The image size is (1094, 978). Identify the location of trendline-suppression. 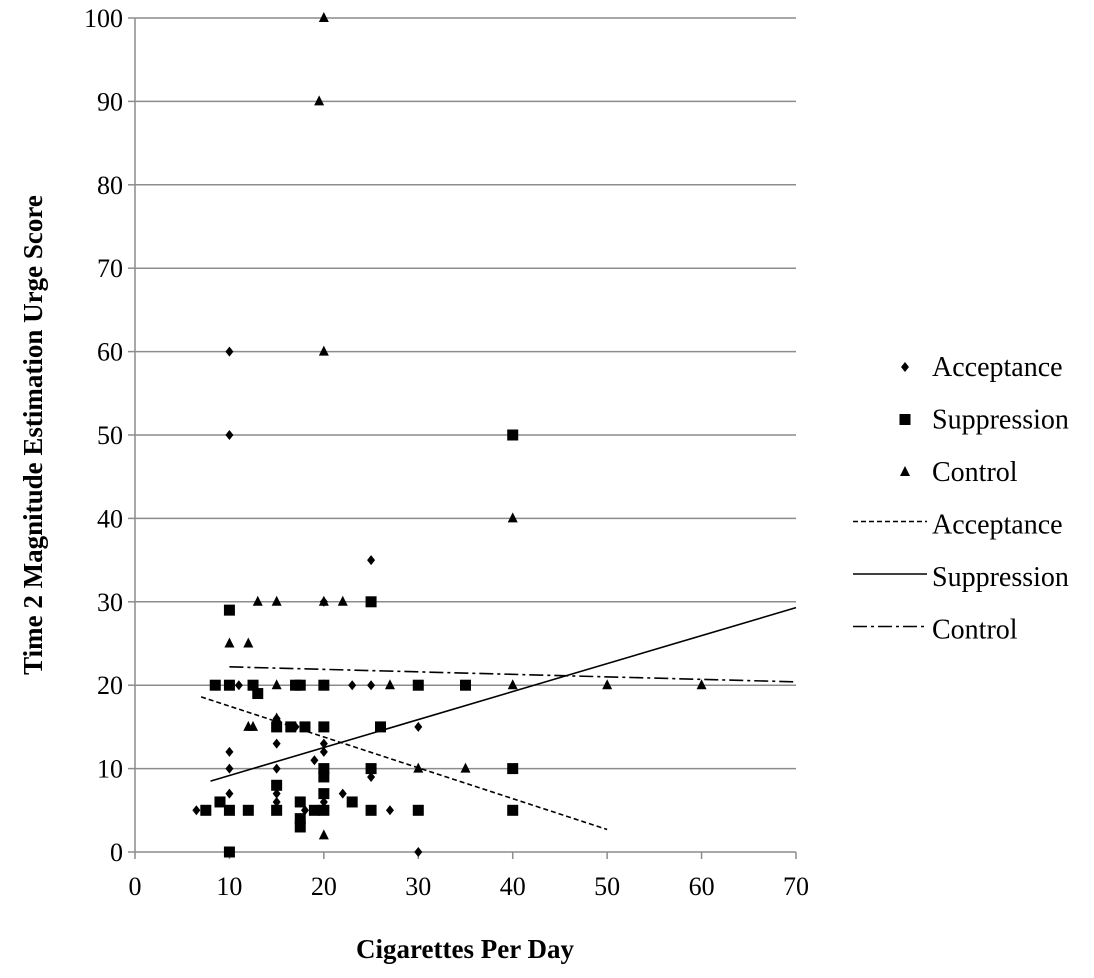
(503, 694).